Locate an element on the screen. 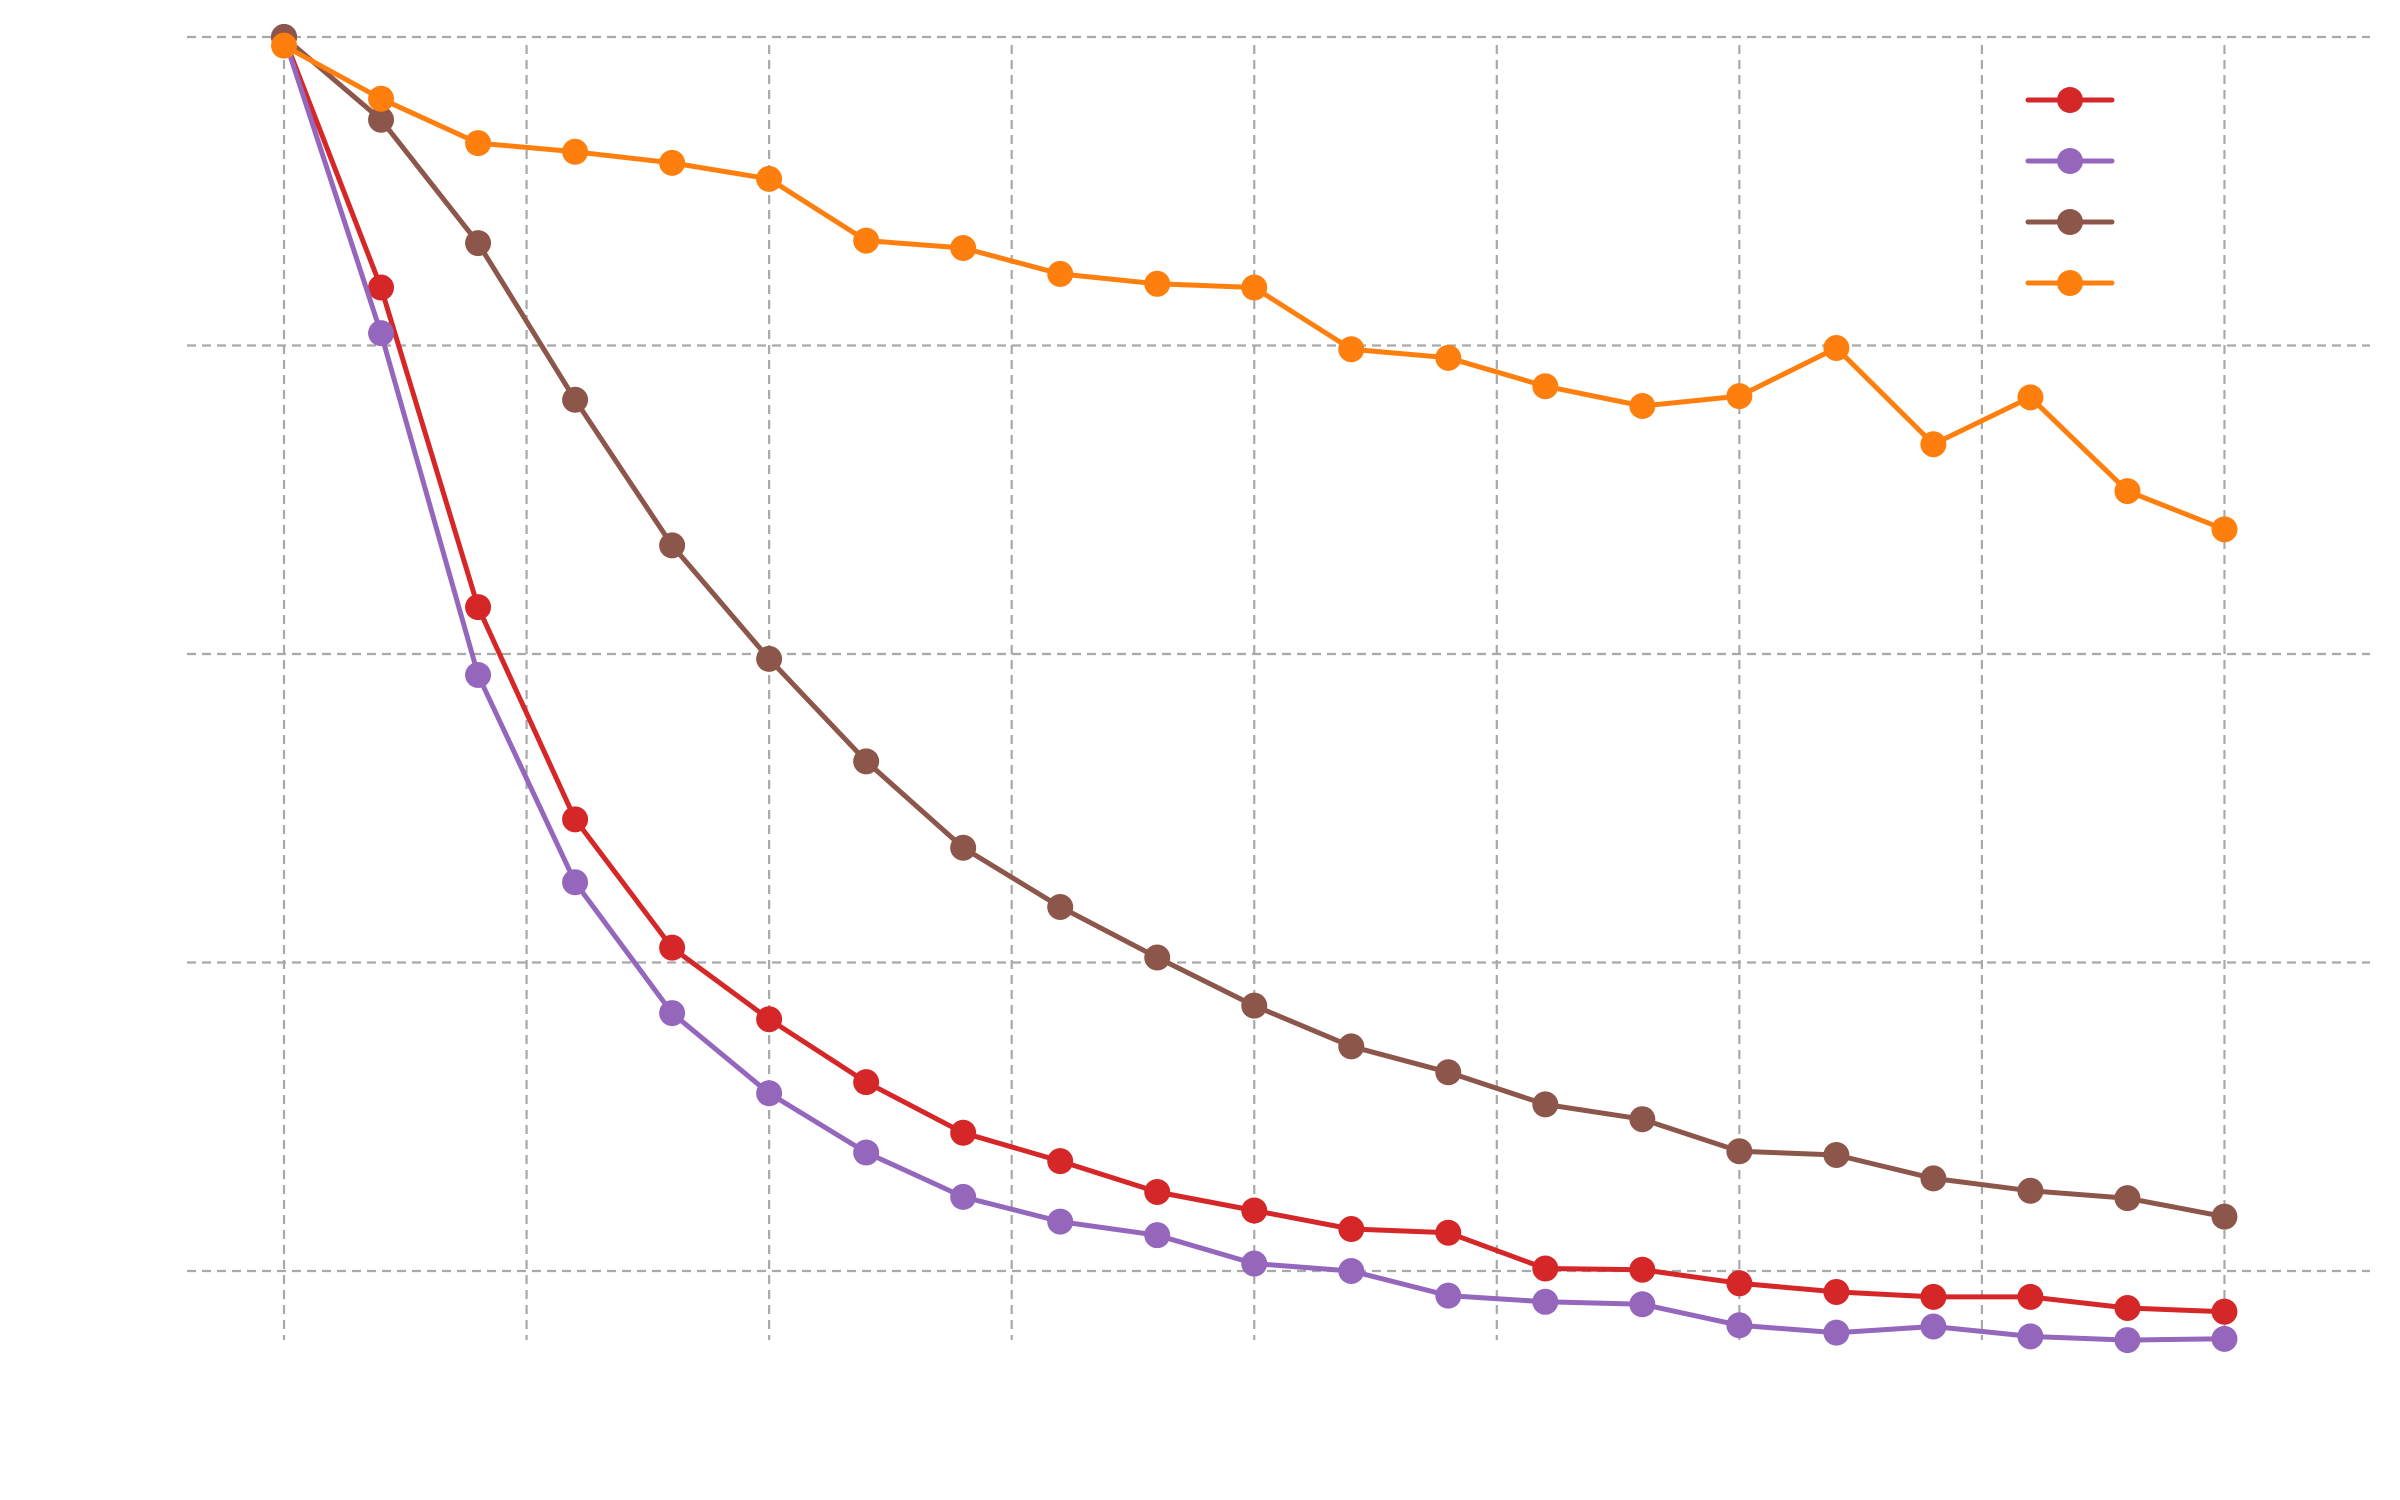  legend is located at coordinates (2070, 191).